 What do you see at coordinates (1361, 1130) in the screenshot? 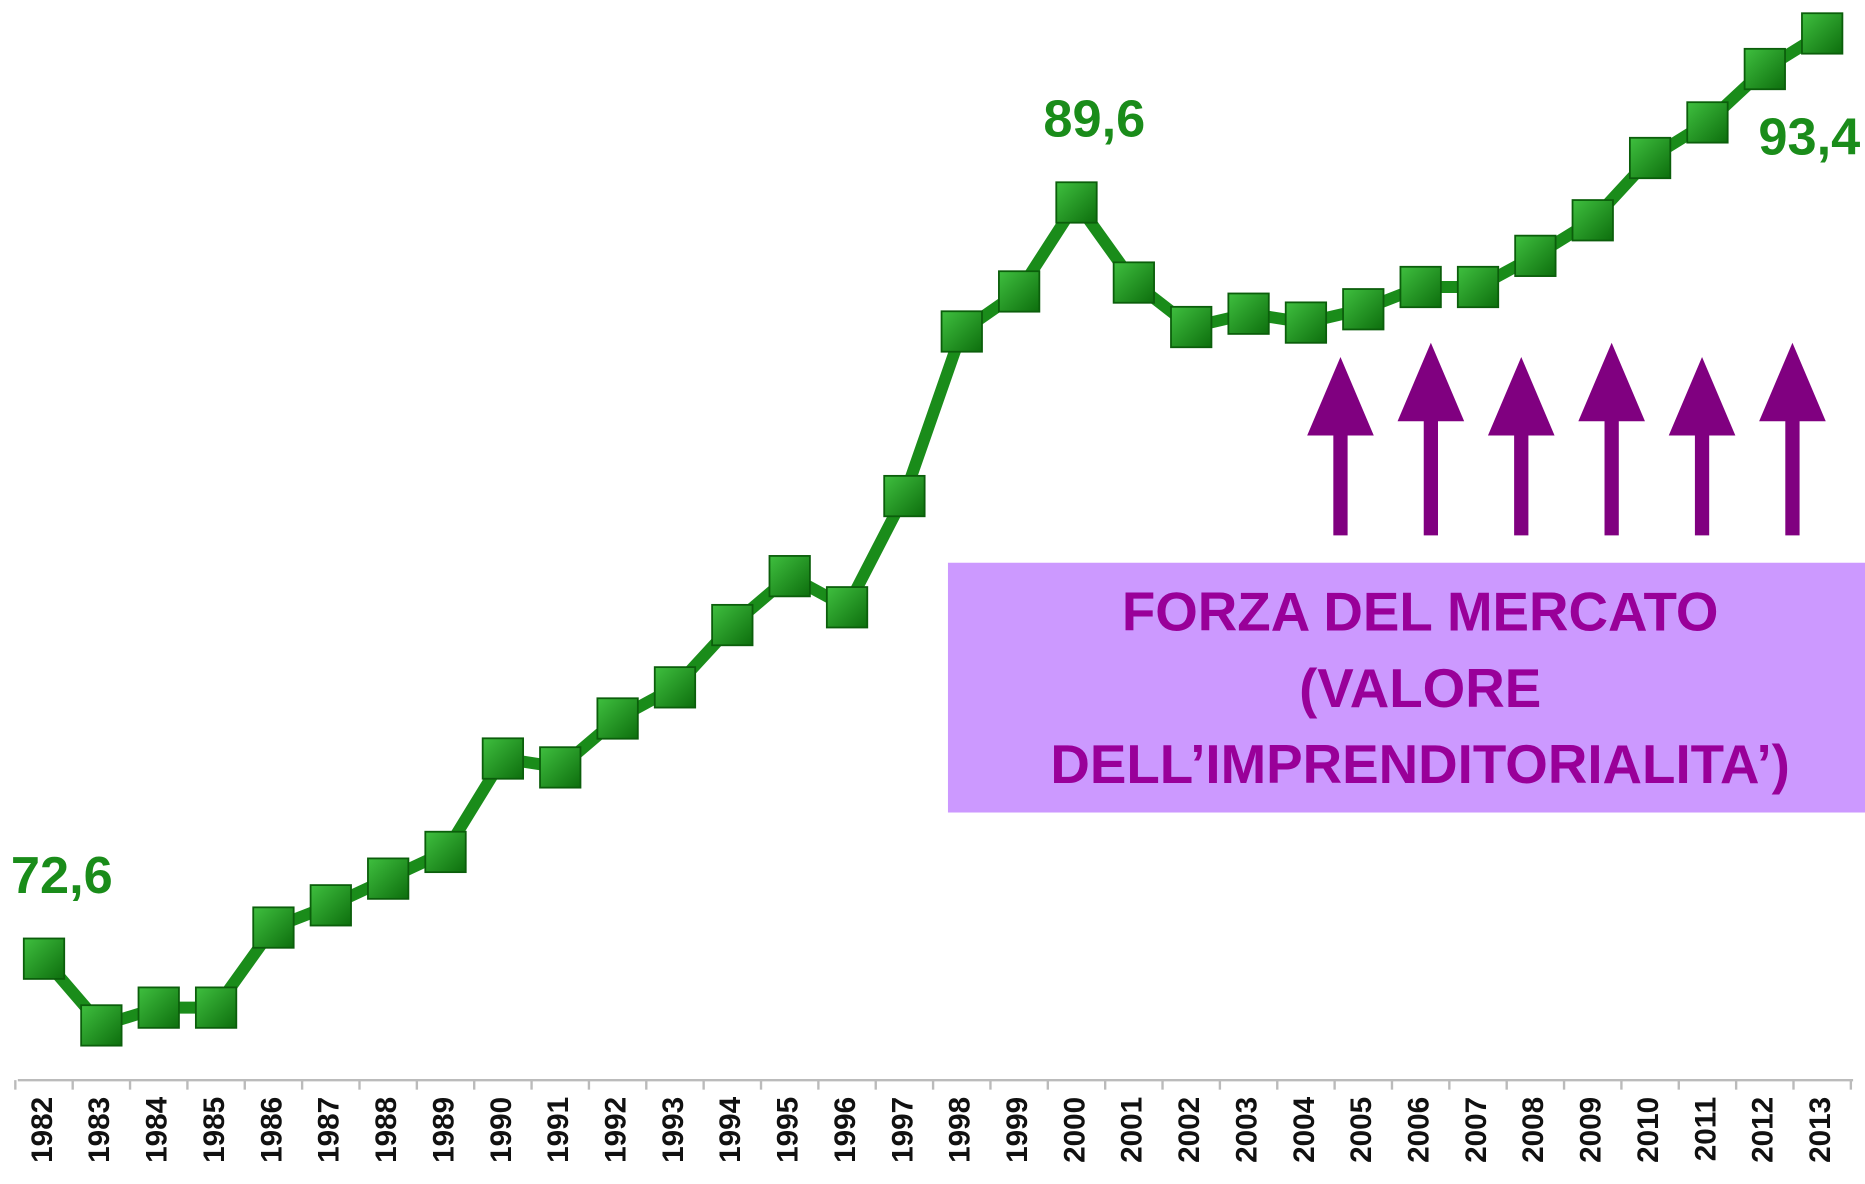
I see `x-tick-label: 2005` at bounding box center [1361, 1130].